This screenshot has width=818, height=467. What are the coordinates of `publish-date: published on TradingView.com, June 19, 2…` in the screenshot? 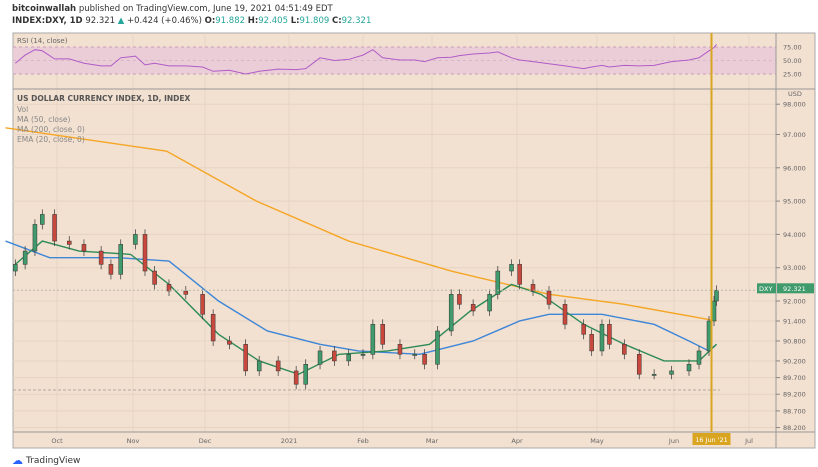 It's located at (205, 9).